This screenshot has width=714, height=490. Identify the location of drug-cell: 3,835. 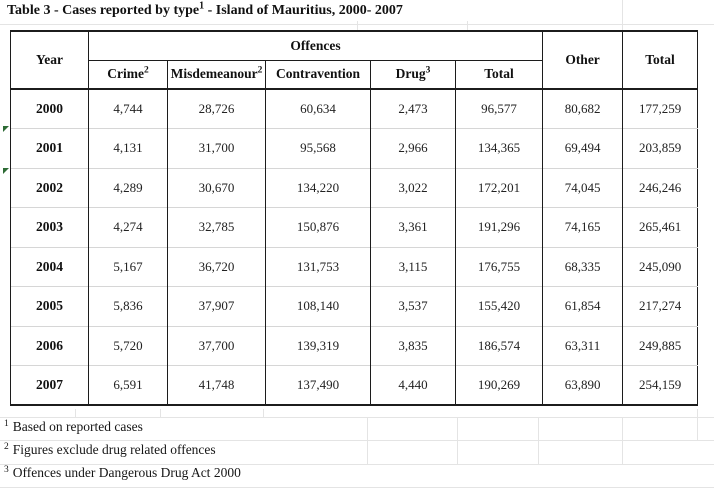
(413, 345).